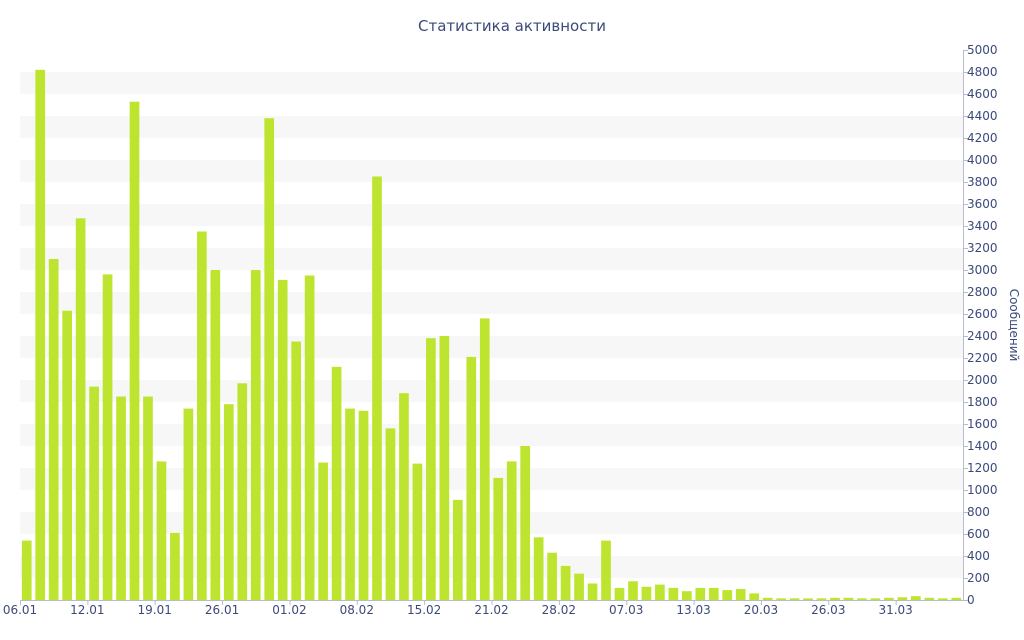 Image resolution: width=1024 pixels, height=640 pixels. What do you see at coordinates (982, 182) in the screenshot?
I see `y-tick-label: 3800` at bounding box center [982, 182].